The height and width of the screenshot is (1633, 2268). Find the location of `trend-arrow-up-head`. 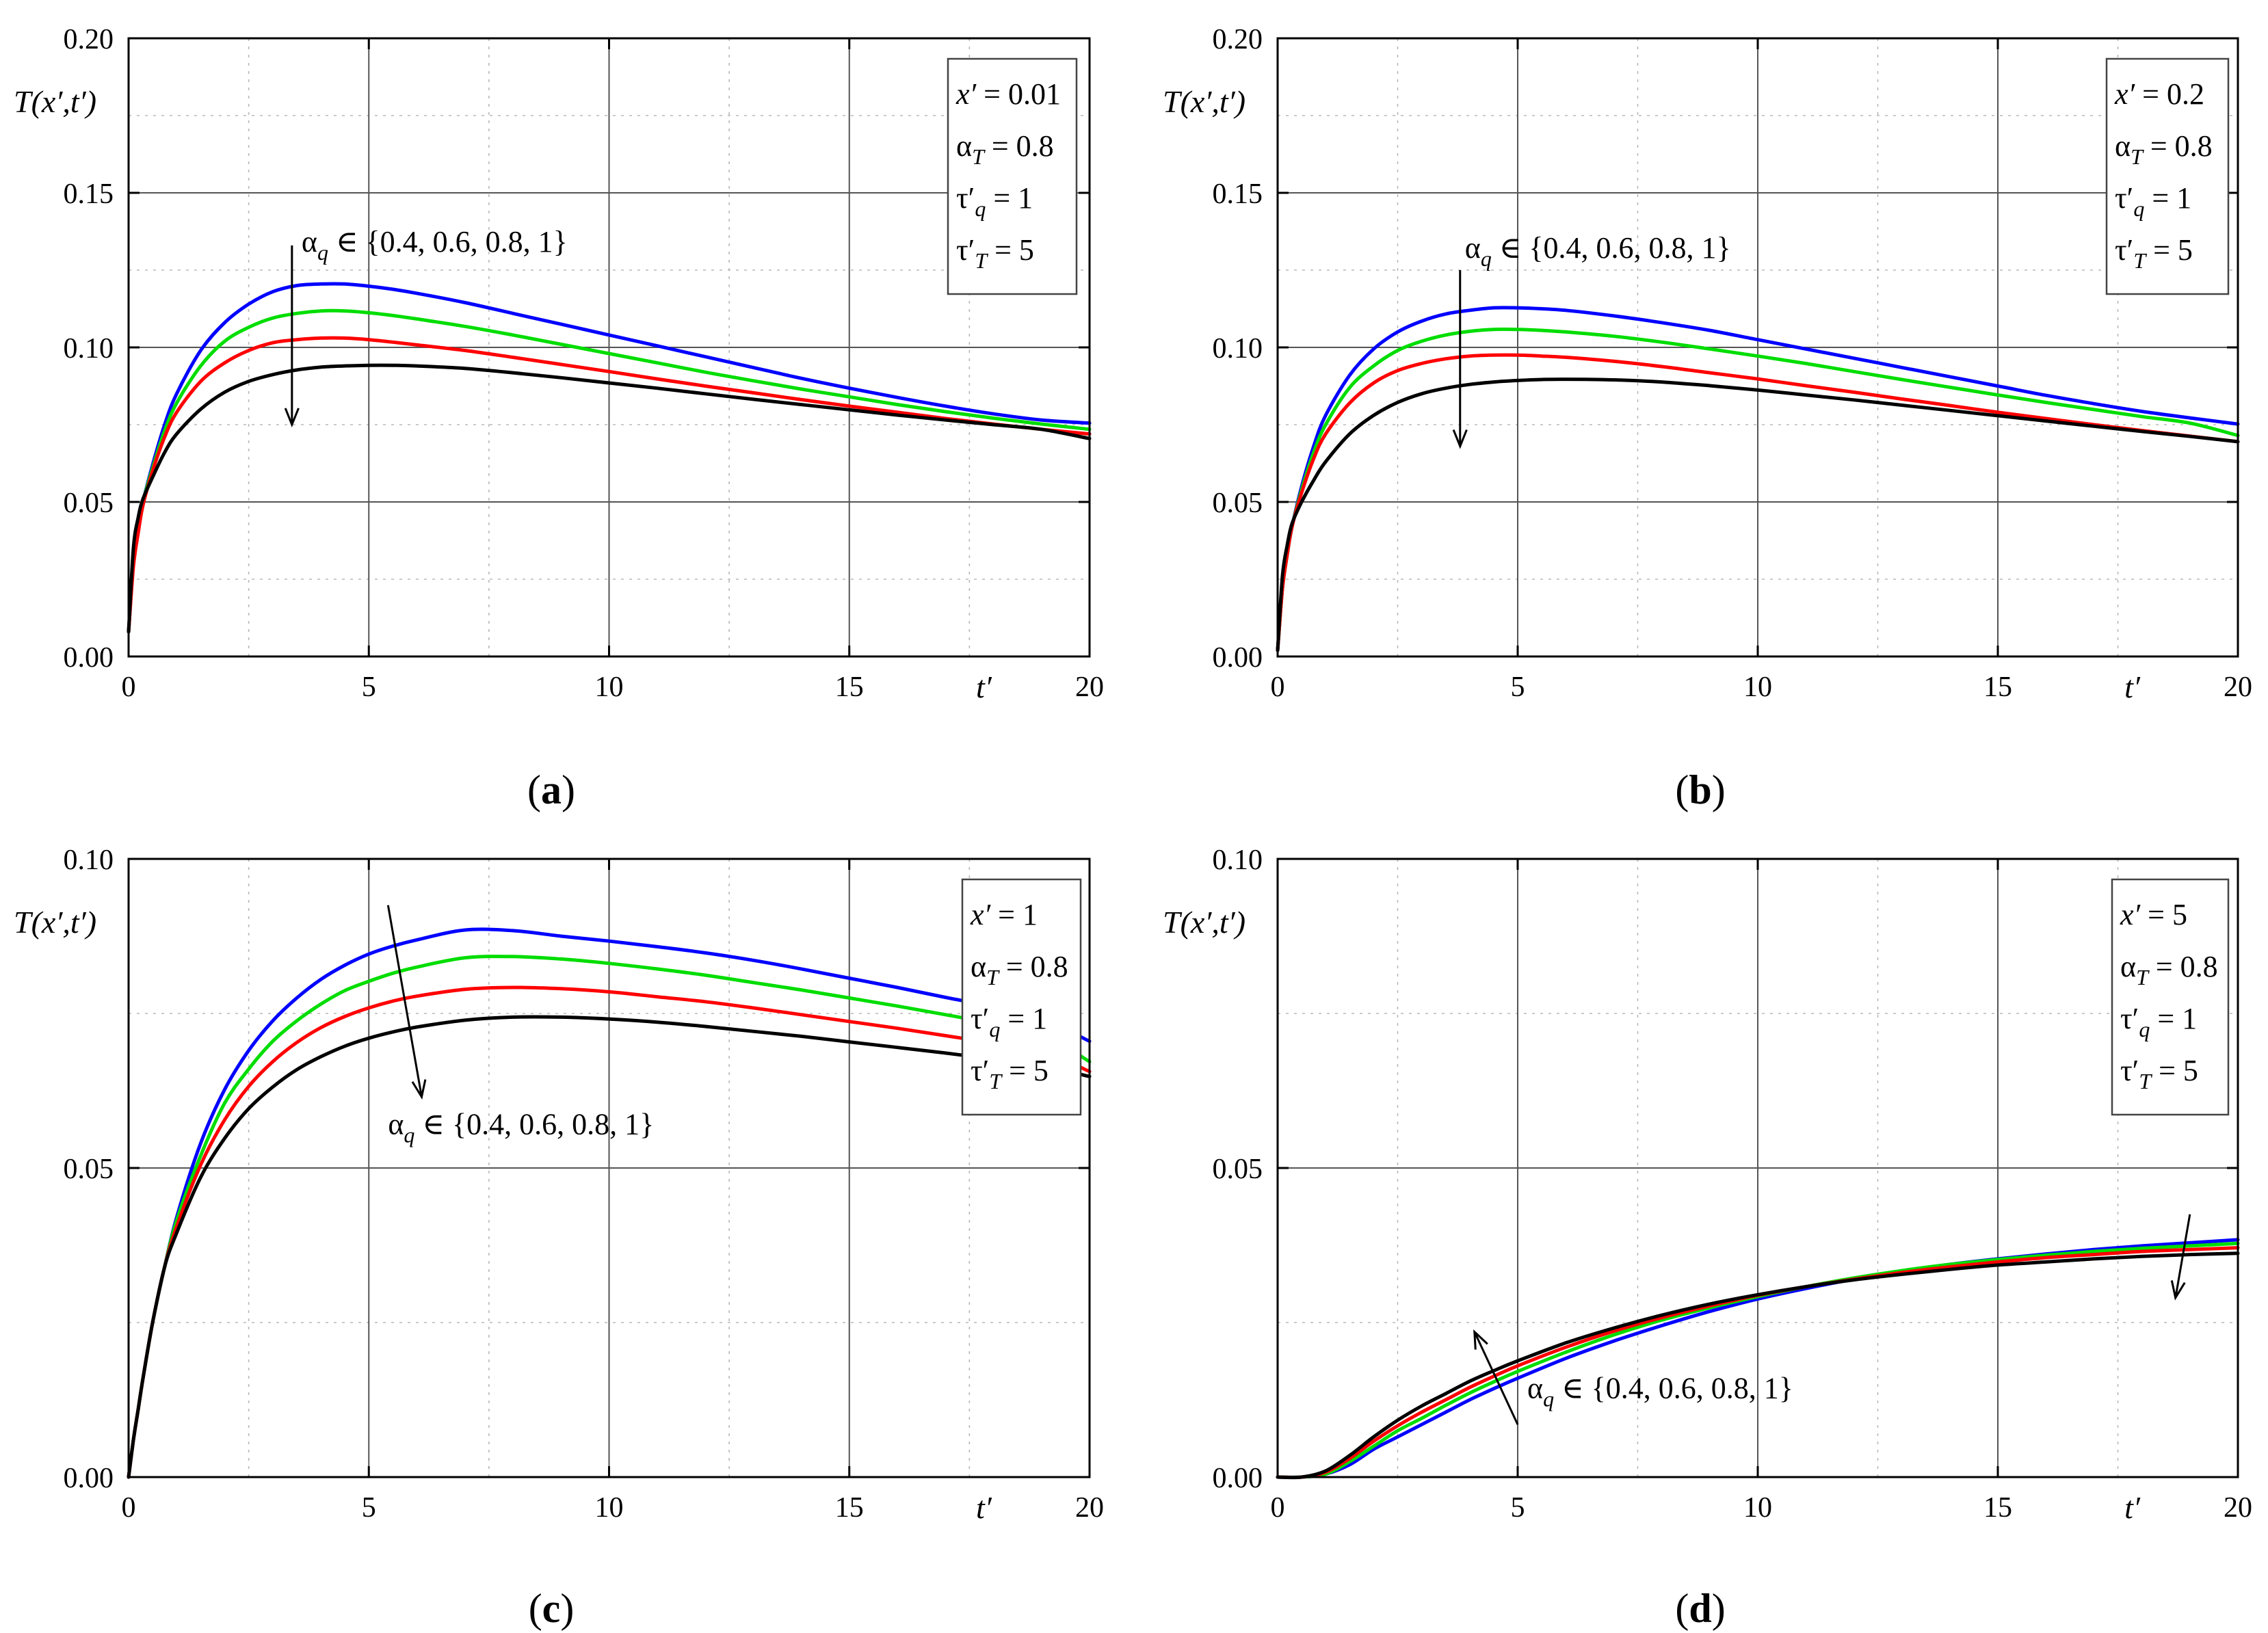

trend-arrow-up-head is located at coordinates (1480, 1339).